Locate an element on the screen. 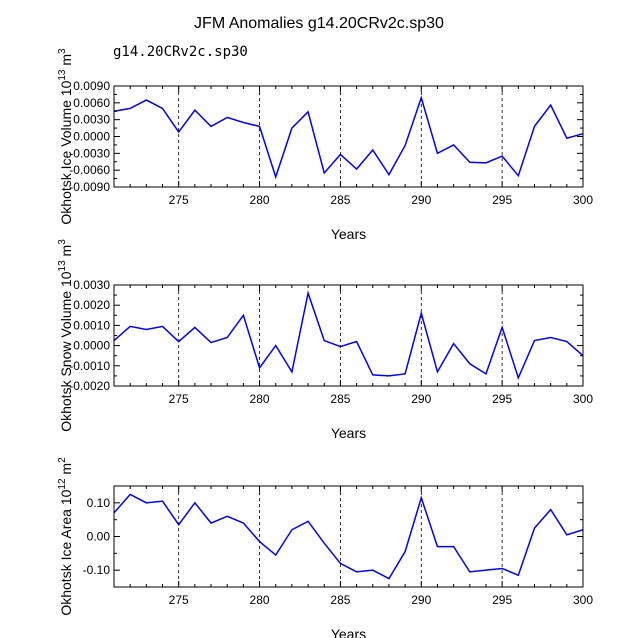 Image resolution: width=638 pixels, height=638 pixels. y-axis-label: Okhotsk Ice Volume 1013 m3 is located at coordinates (65, 136).